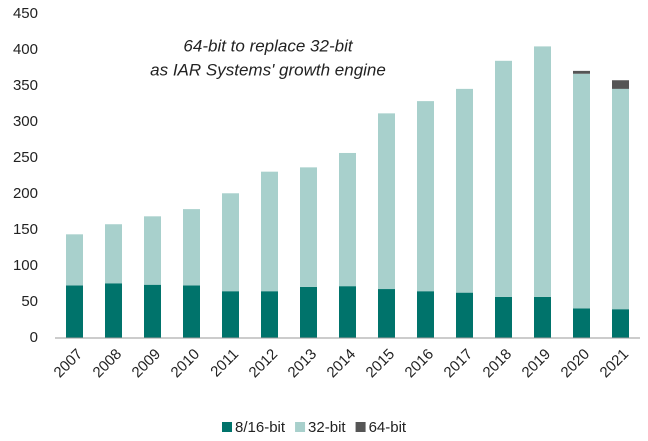 The image size is (648, 441). What do you see at coordinates (147, 364) in the screenshot?
I see `x-tick-label: 2009` at bounding box center [147, 364].